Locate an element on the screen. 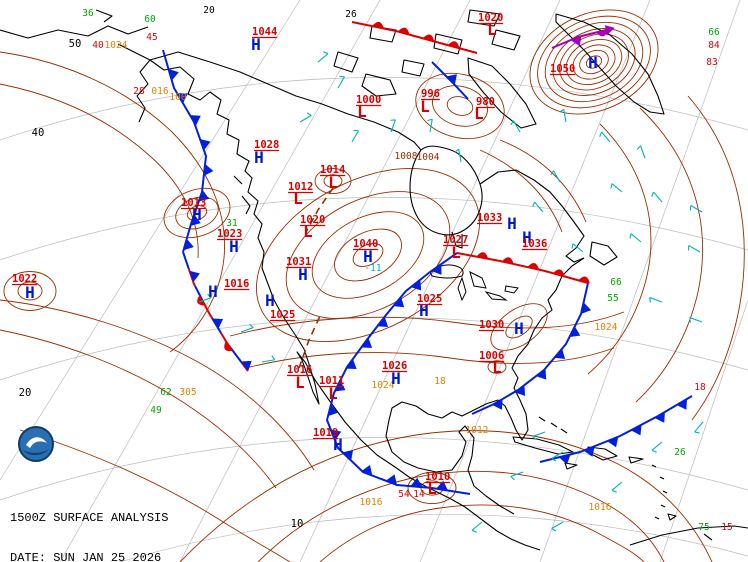  pressure-center-value: 1026 is located at coordinates (394, 366).